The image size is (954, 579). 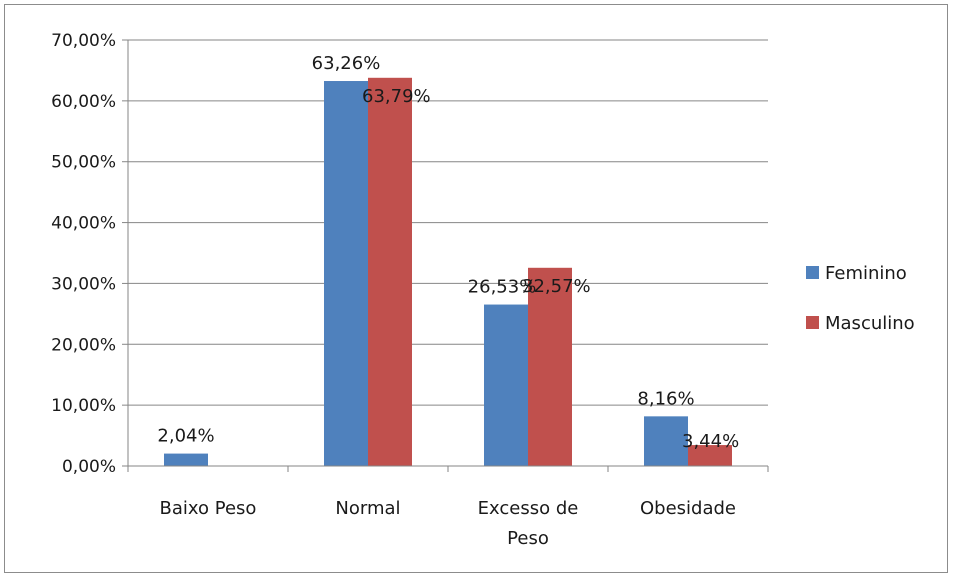 I want to click on data-label-masculino-1: 63,79%, so click(x=396, y=96).